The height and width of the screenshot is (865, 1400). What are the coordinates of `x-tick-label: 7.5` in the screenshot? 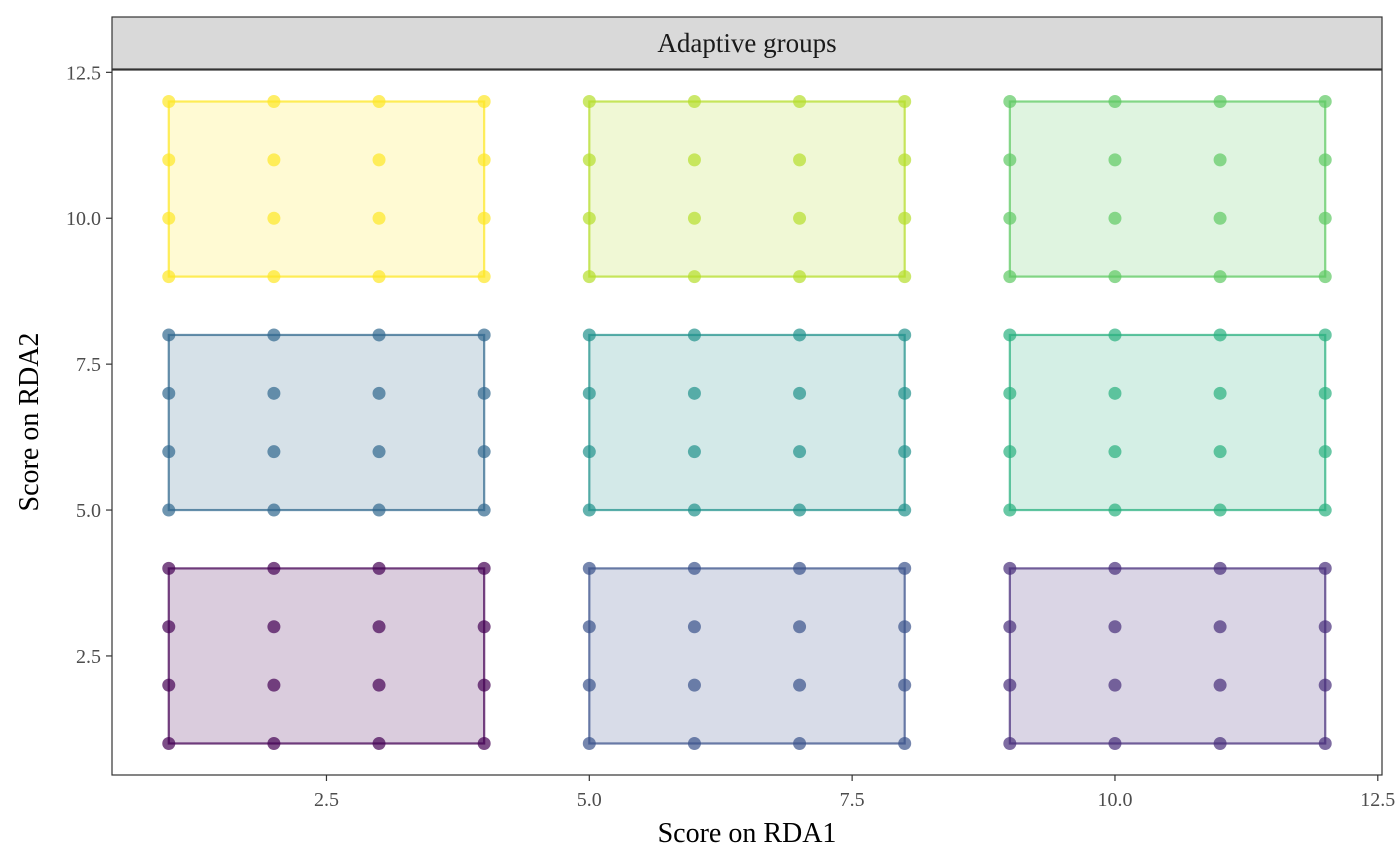 It's located at (852, 800).